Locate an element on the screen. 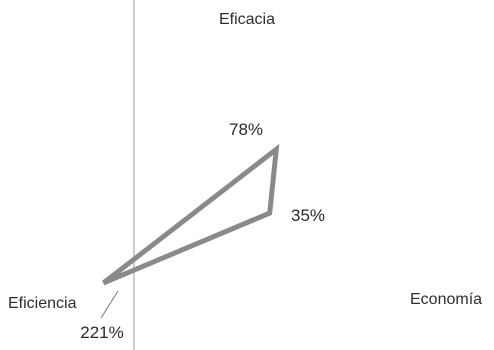  value-label-eficacia: 78% is located at coordinates (246, 129).